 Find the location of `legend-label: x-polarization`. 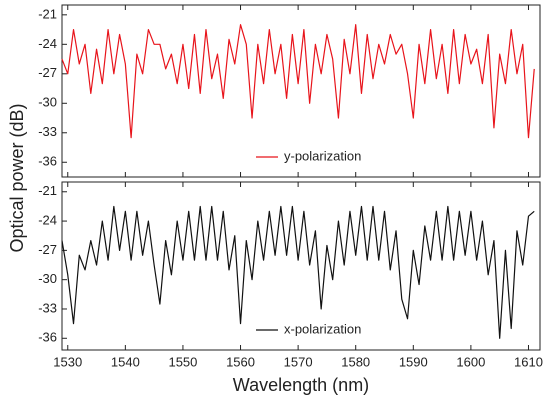

legend-label: x-polarization is located at coordinates (322, 328).